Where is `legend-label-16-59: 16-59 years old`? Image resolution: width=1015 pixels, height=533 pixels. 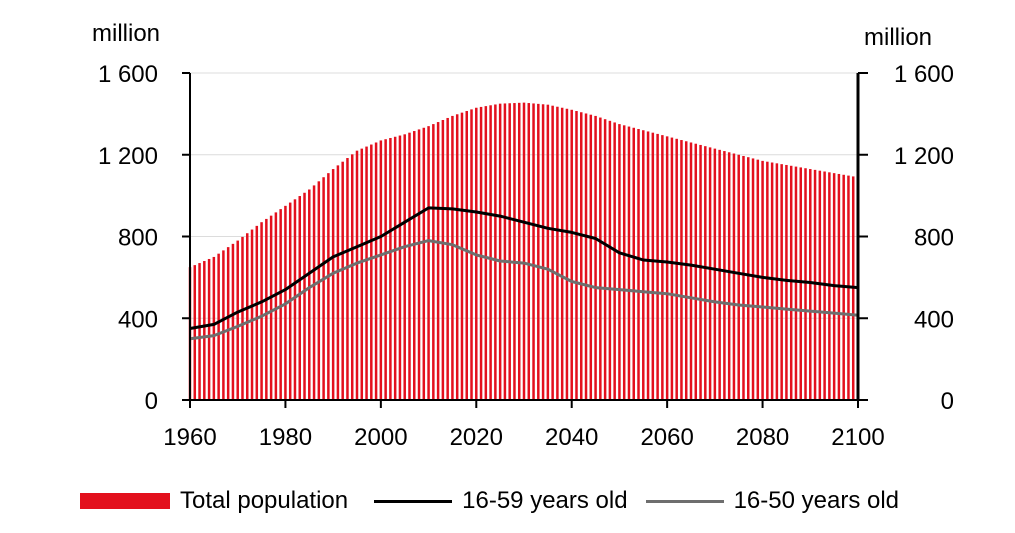 legend-label-16-59: 16-59 years old is located at coordinates (545, 500).